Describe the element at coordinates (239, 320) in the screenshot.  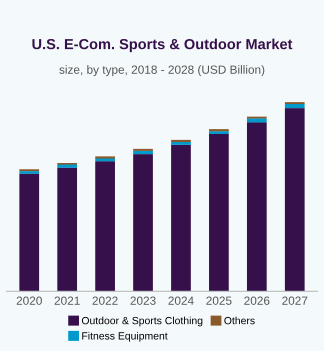
I see `legend-label: Others` at that location.